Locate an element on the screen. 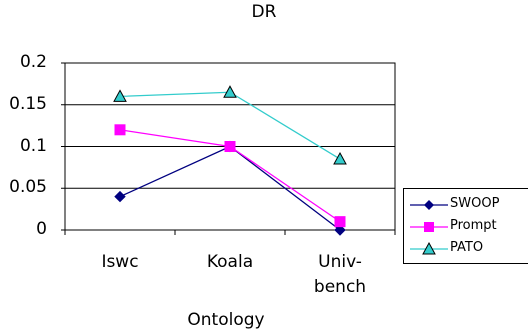 The width and height of the screenshot is (528, 336). legend-item-pato: PATO is located at coordinates (466, 249).